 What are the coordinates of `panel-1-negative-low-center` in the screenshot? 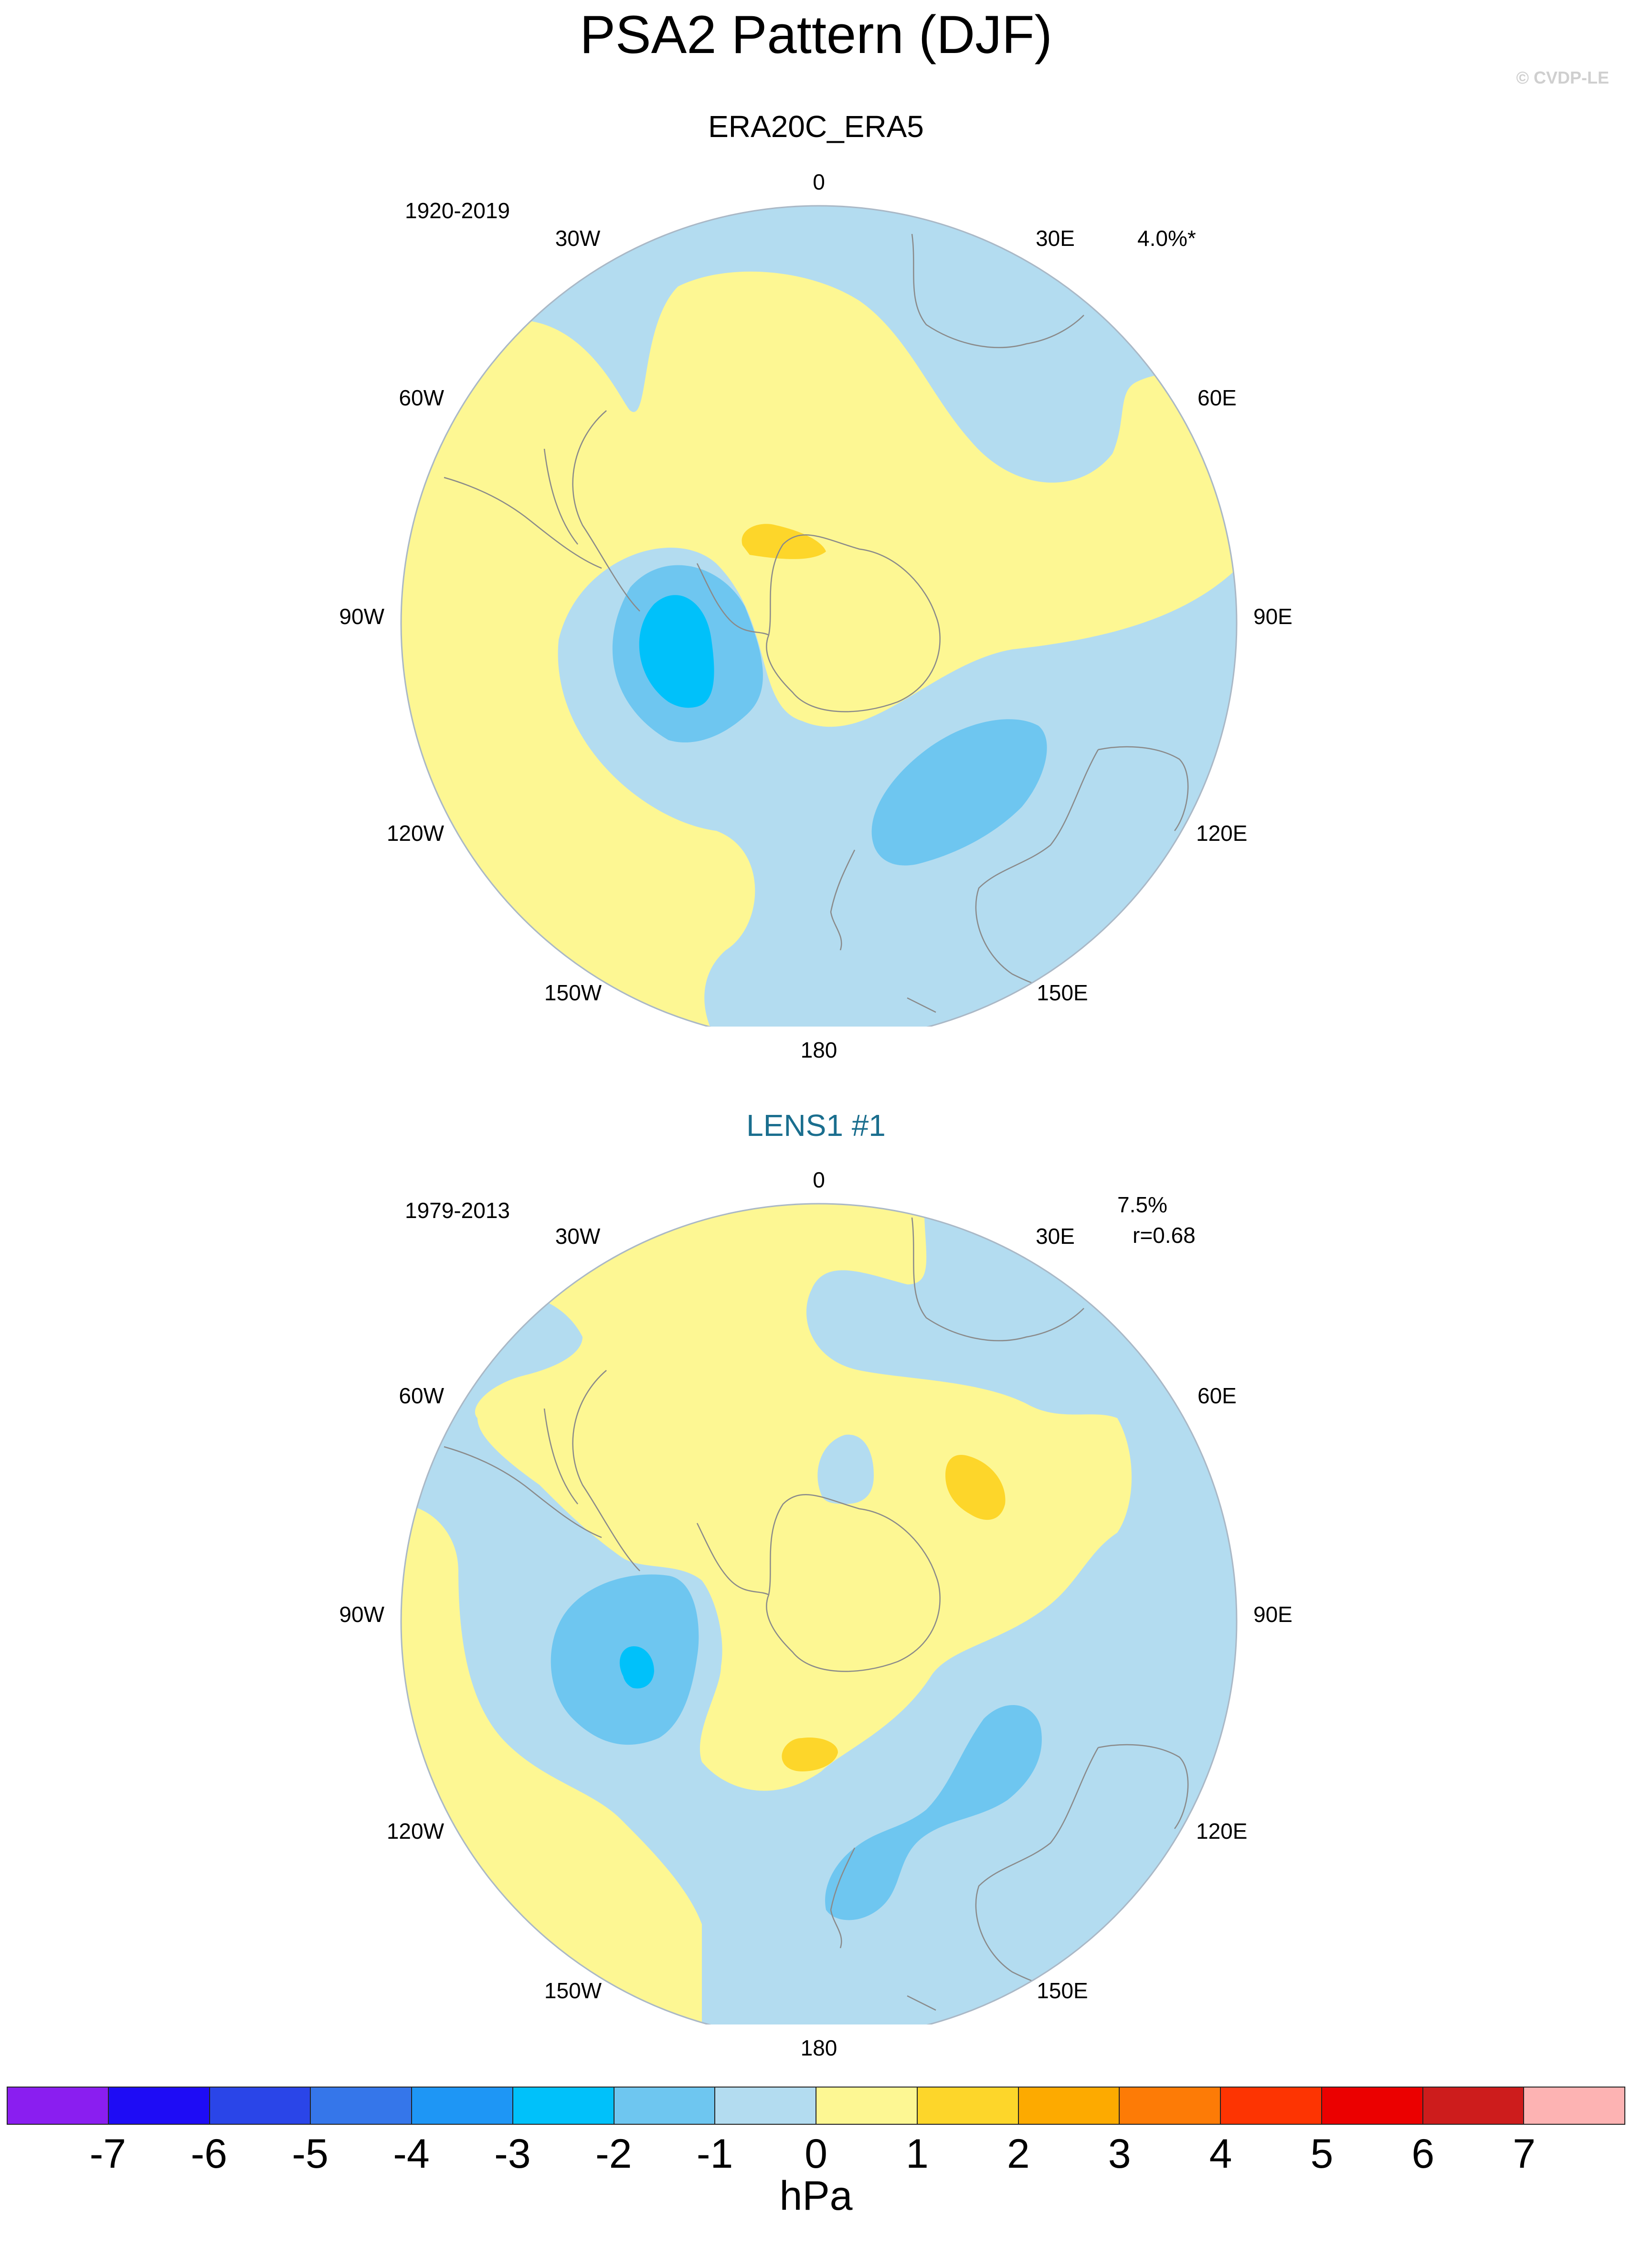 It's located at (676, 651).